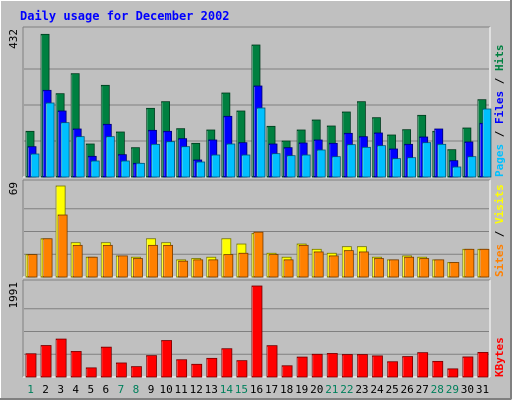  I want to click on legend-entry: /, so click(499, 234).